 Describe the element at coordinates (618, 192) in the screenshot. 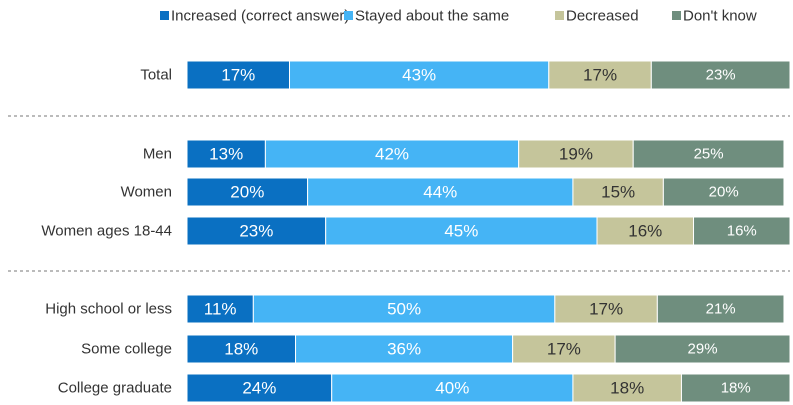

I see `value-label: 15%` at that location.